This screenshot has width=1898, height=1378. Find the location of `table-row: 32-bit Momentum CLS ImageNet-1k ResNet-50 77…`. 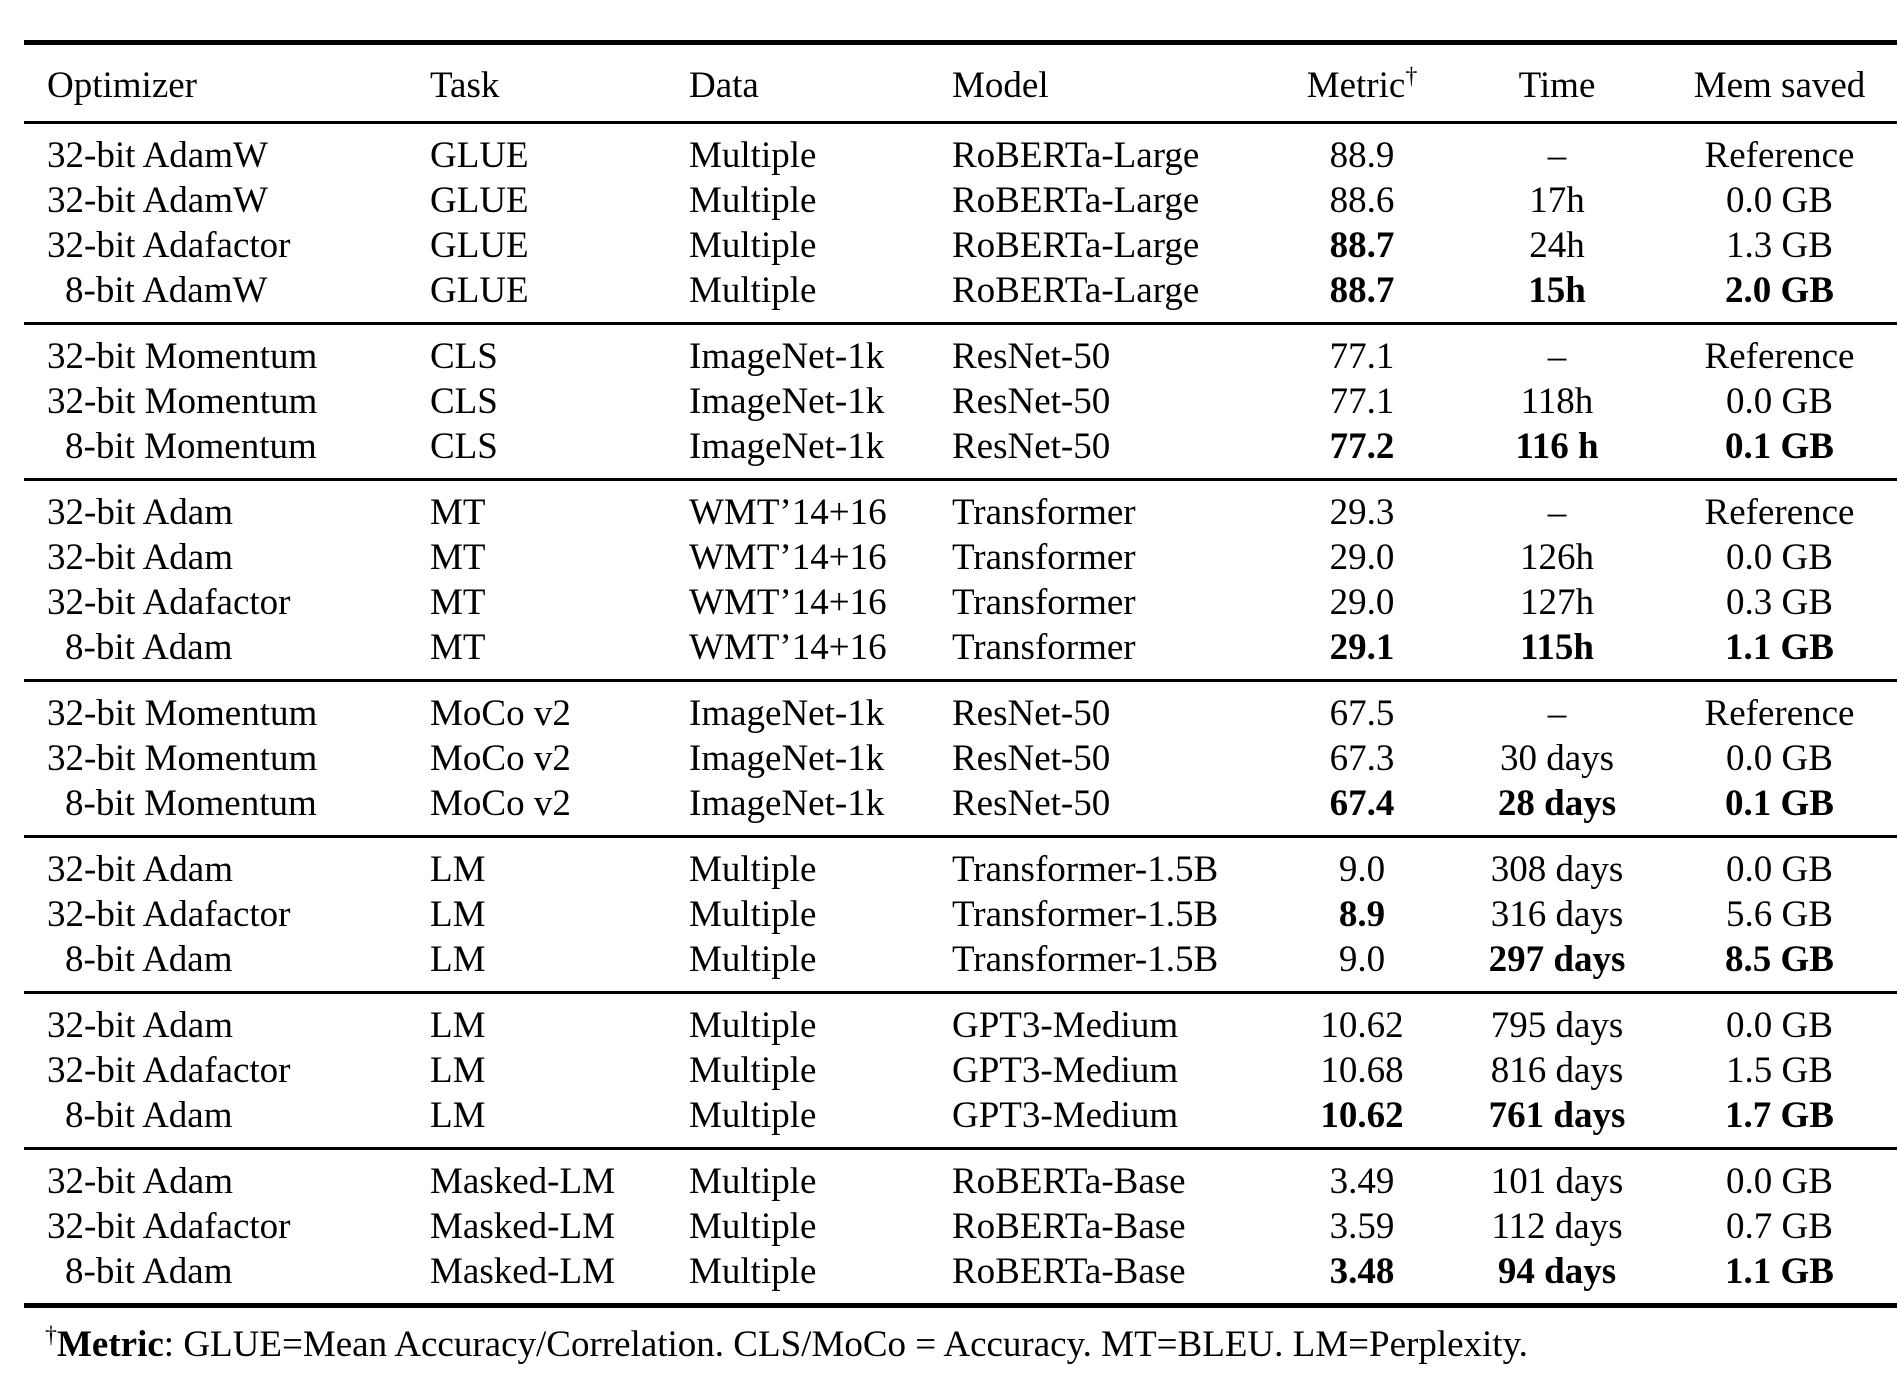

table-row: 32-bit Momentum CLS ImageNet-1k ResNet-50 77… is located at coordinates (960, 352).